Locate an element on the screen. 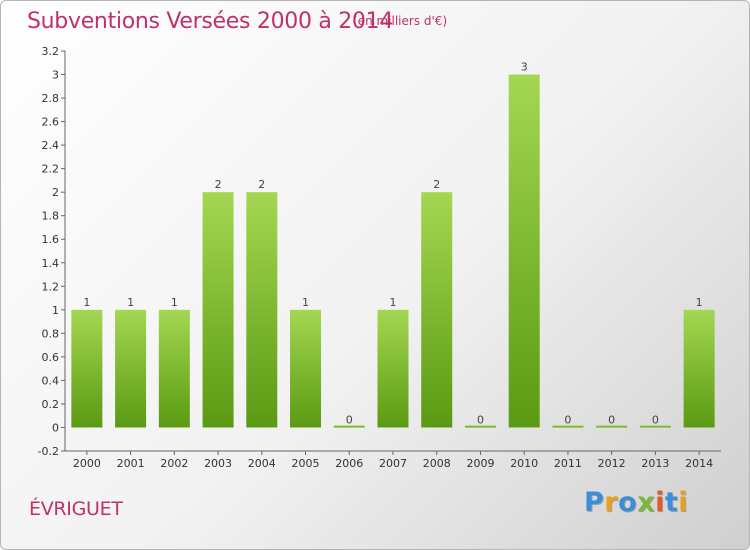 This screenshot has width=750, height=550. y-tick-label: -0.2 is located at coordinates (48, 451).